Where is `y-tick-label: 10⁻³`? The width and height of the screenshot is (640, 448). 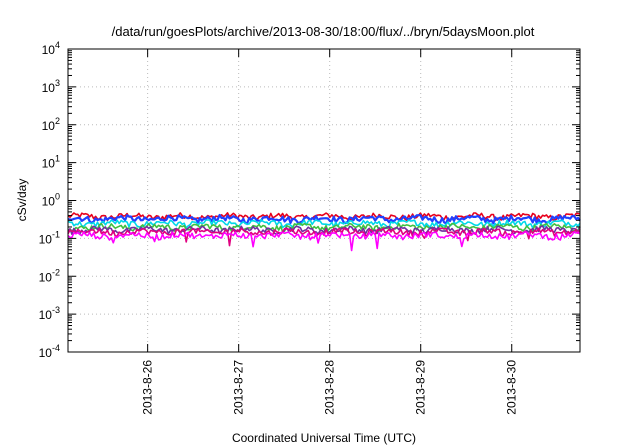
y-tick-label: 10⁻³ is located at coordinates (49, 313).